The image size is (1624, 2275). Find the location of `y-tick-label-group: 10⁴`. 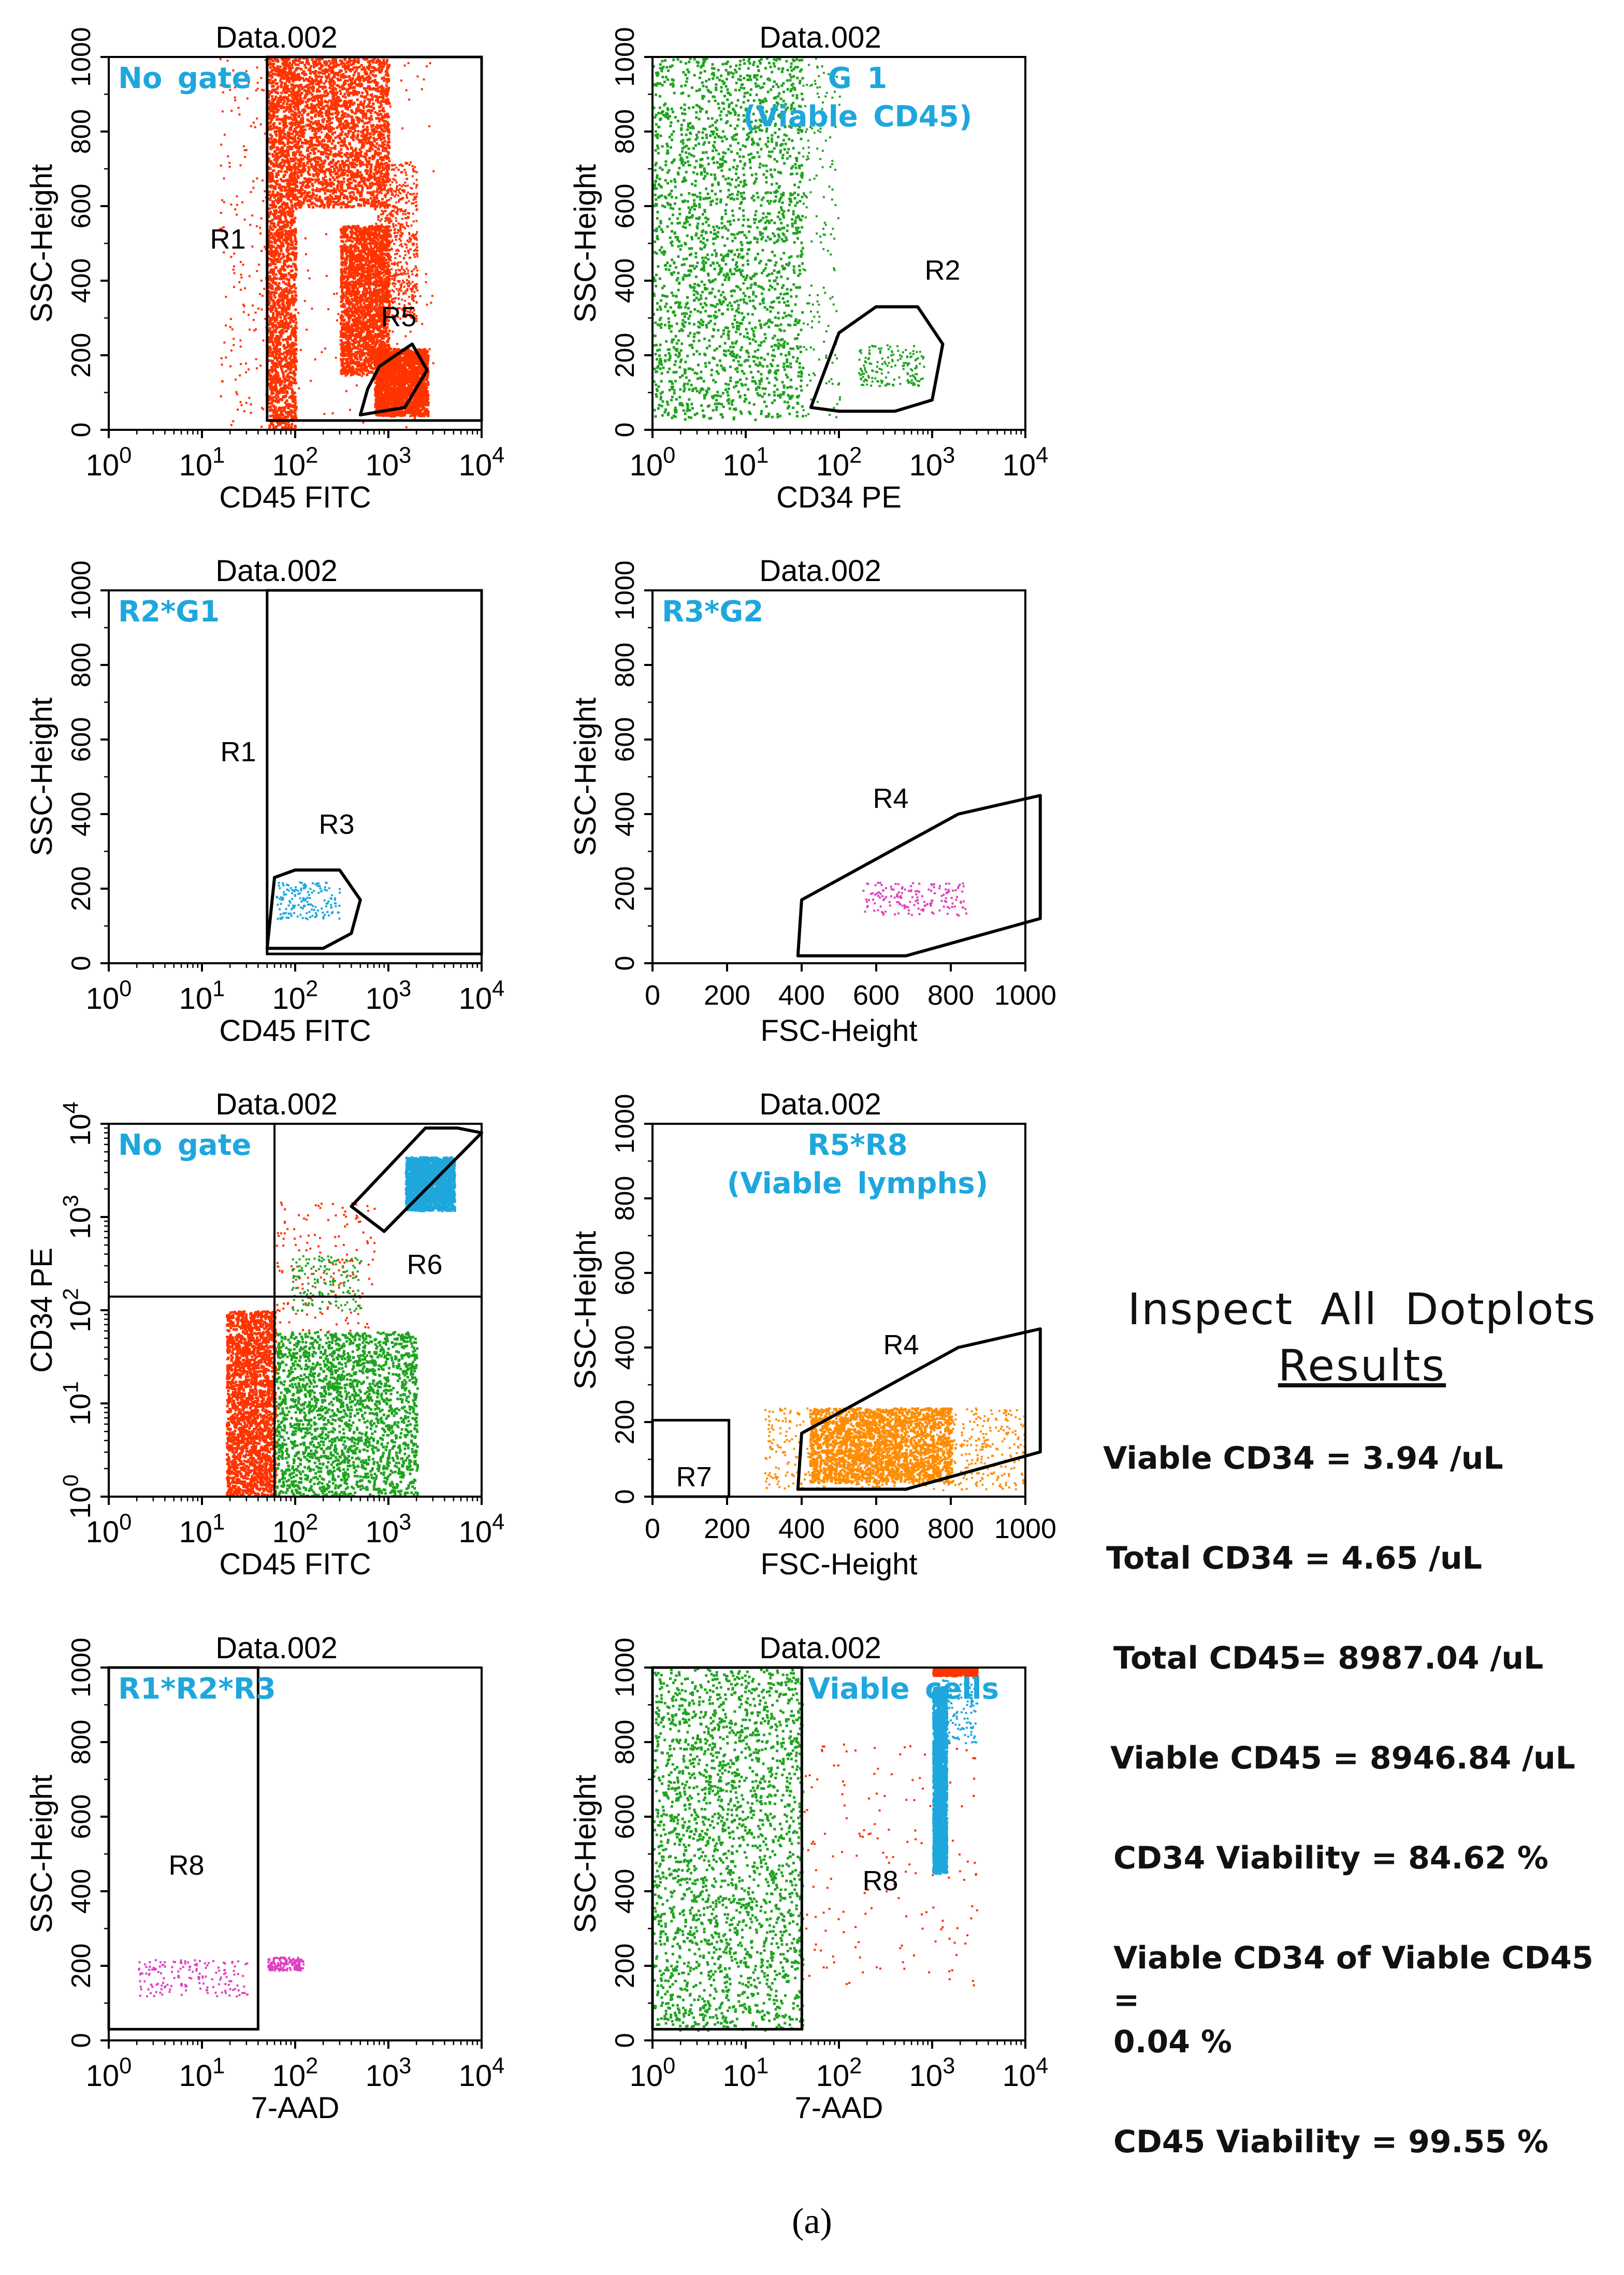

y-tick-label-group: 10⁴ is located at coordinates (77, 1124).